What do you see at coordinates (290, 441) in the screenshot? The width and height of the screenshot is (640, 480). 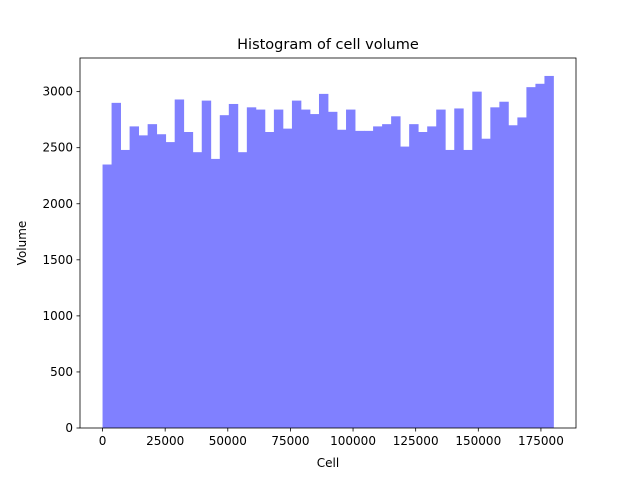 I see `x-tick-label: 75000` at bounding box center [290, 441].